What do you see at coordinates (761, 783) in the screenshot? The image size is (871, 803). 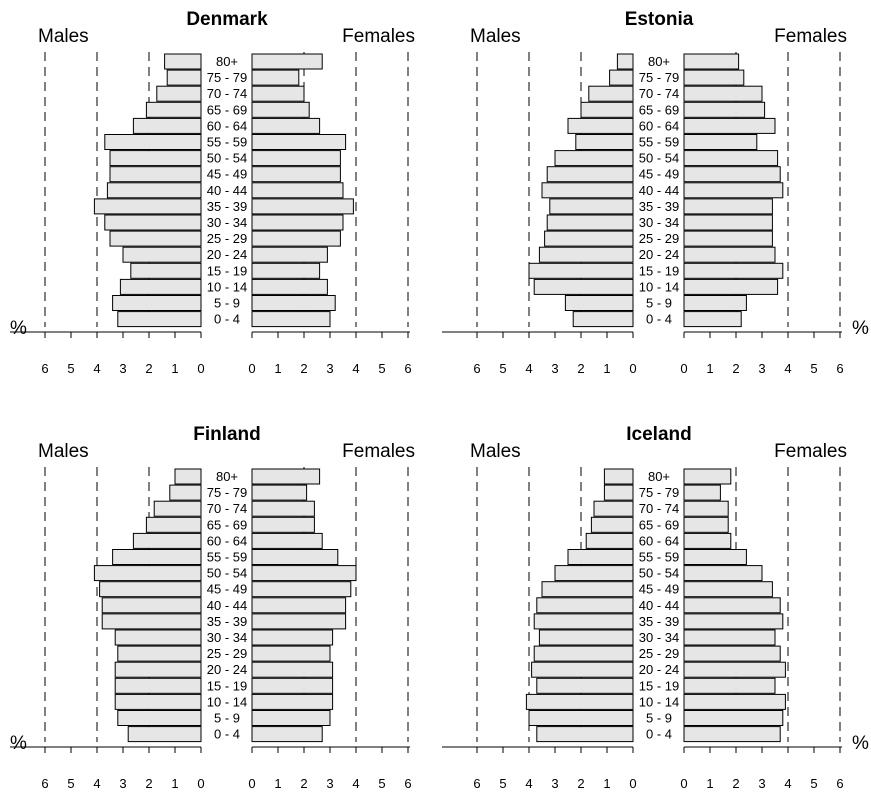 I see `tick-label-females: 3` at bounding box center [761, 783].